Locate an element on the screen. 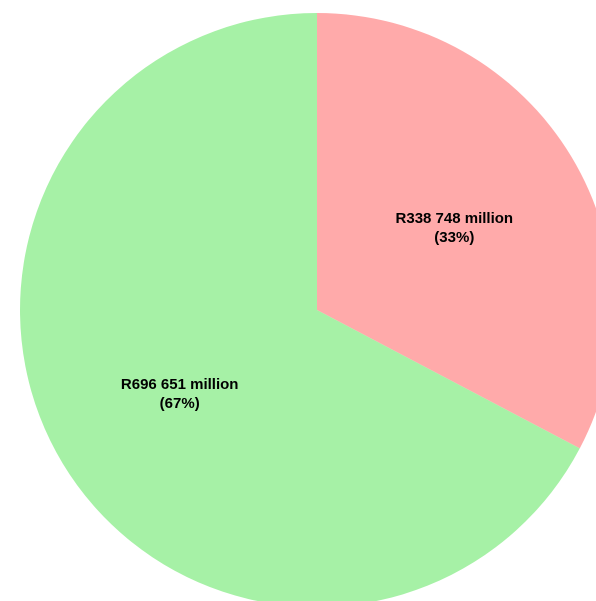 The image size is (596, 601). slice-value-label-1: R696 651 million is located at coordinates (180, 384).